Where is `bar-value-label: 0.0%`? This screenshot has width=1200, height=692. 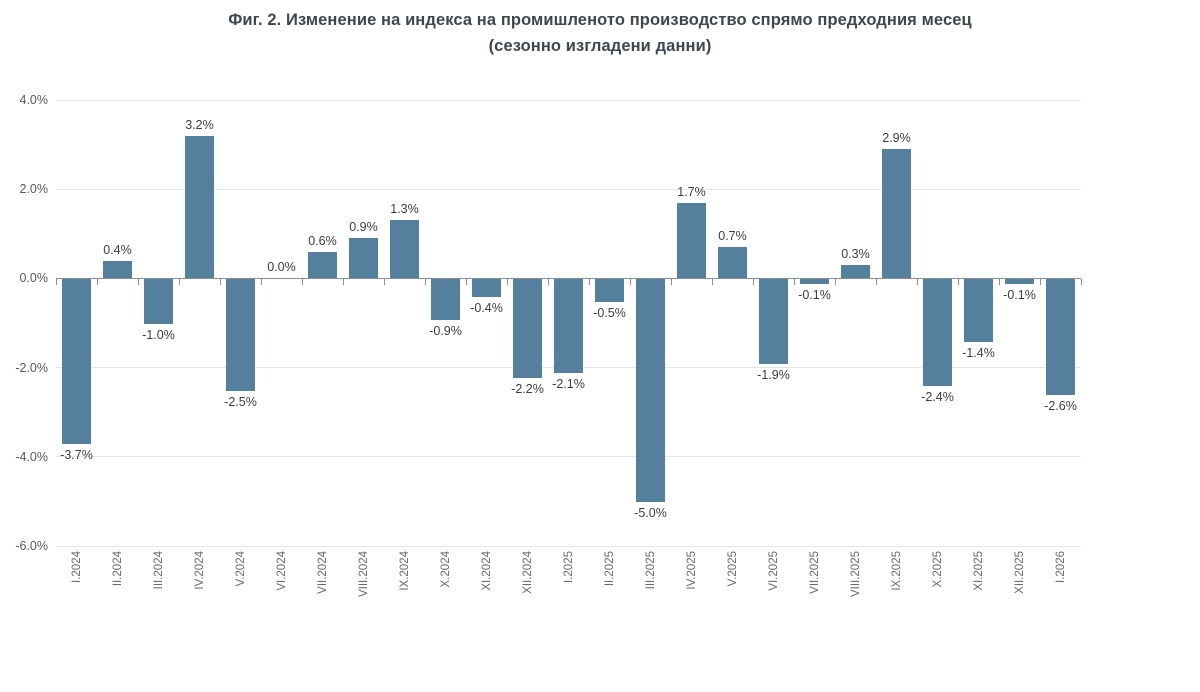
bar-value-label: 0.0% is located at coordinates (281, 267).